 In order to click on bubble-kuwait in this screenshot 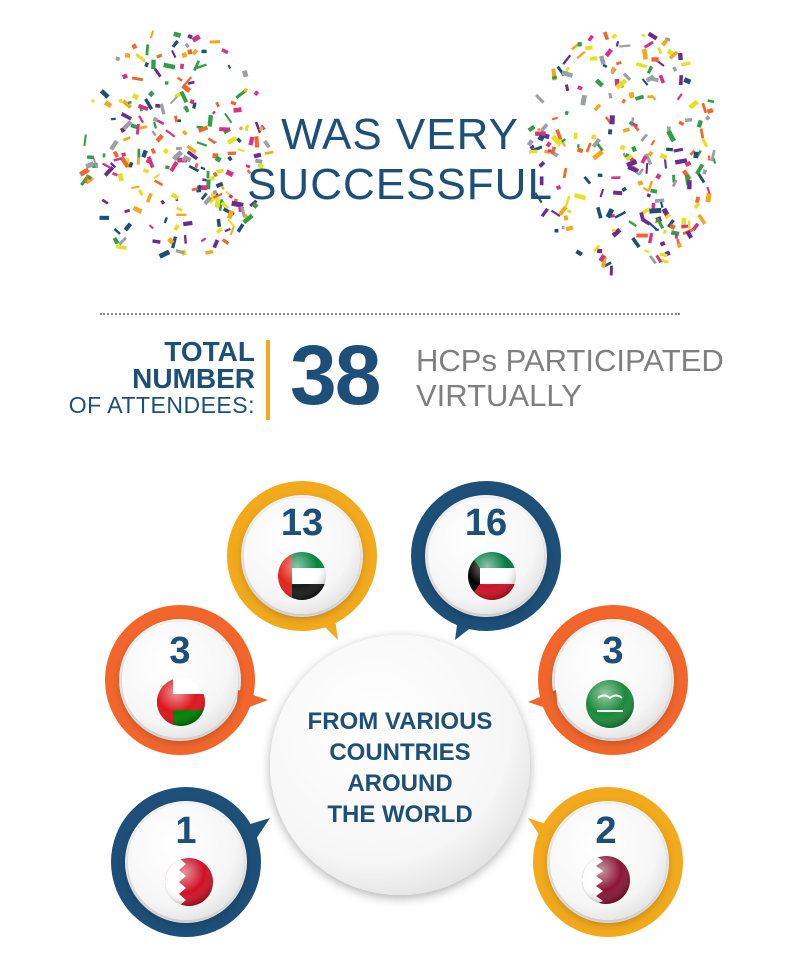, I will do `click(486, 560)`.